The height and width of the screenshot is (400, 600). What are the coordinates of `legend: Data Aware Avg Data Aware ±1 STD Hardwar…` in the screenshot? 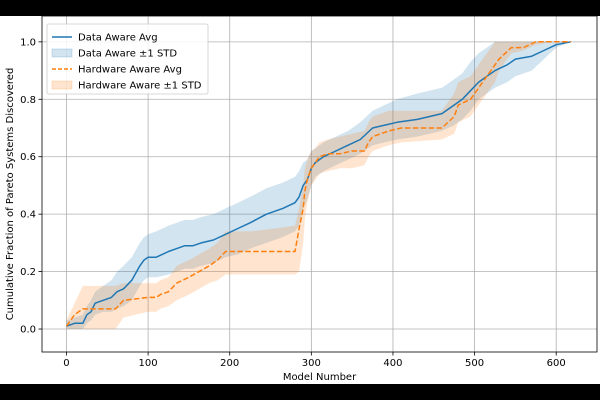 It's located at (127, 59).